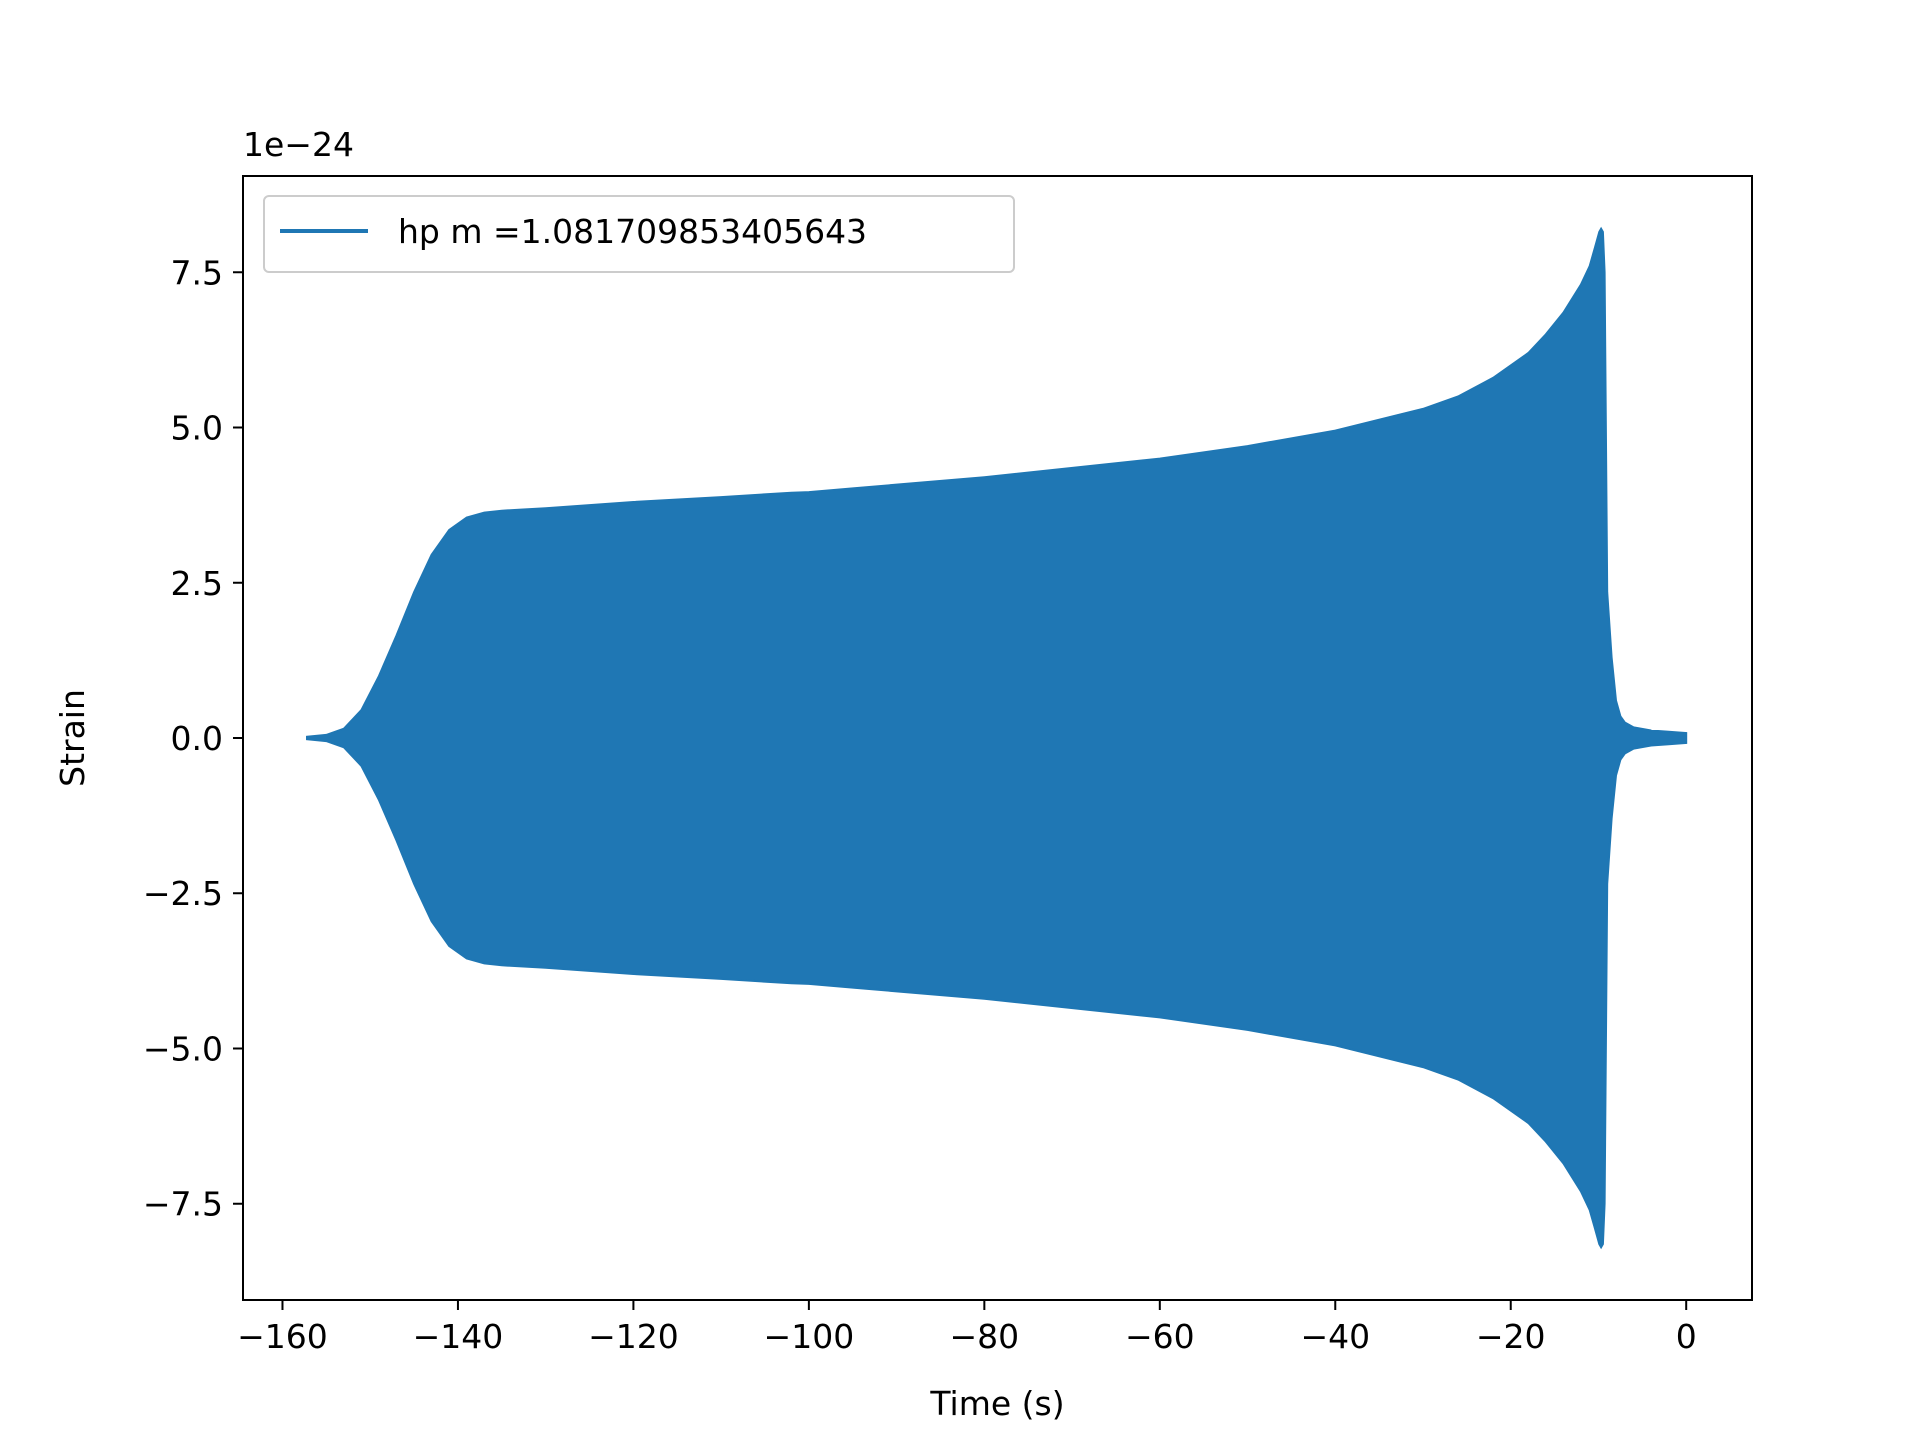 This screenshot has height=1440, width=1920. I want to click on y-axis-ticks: −7.5 −5.0 −2.5 0.0 2.5 5.0 7.5, so click(193, 738).